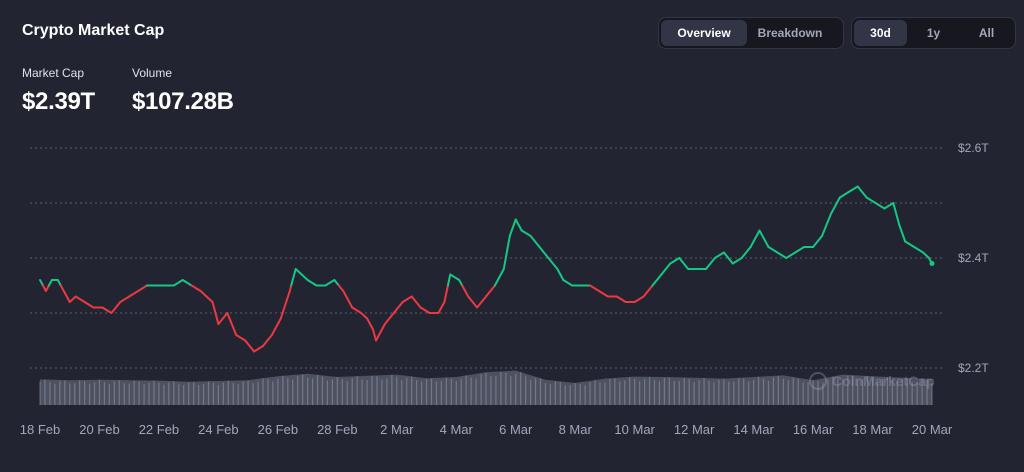 The height and width of the screenshot is (472, 1024). What do you see at coordinates (53, 73) in the screenshot?
I see `market-cap-label: Market Cap` at bounding box center [53, 73].